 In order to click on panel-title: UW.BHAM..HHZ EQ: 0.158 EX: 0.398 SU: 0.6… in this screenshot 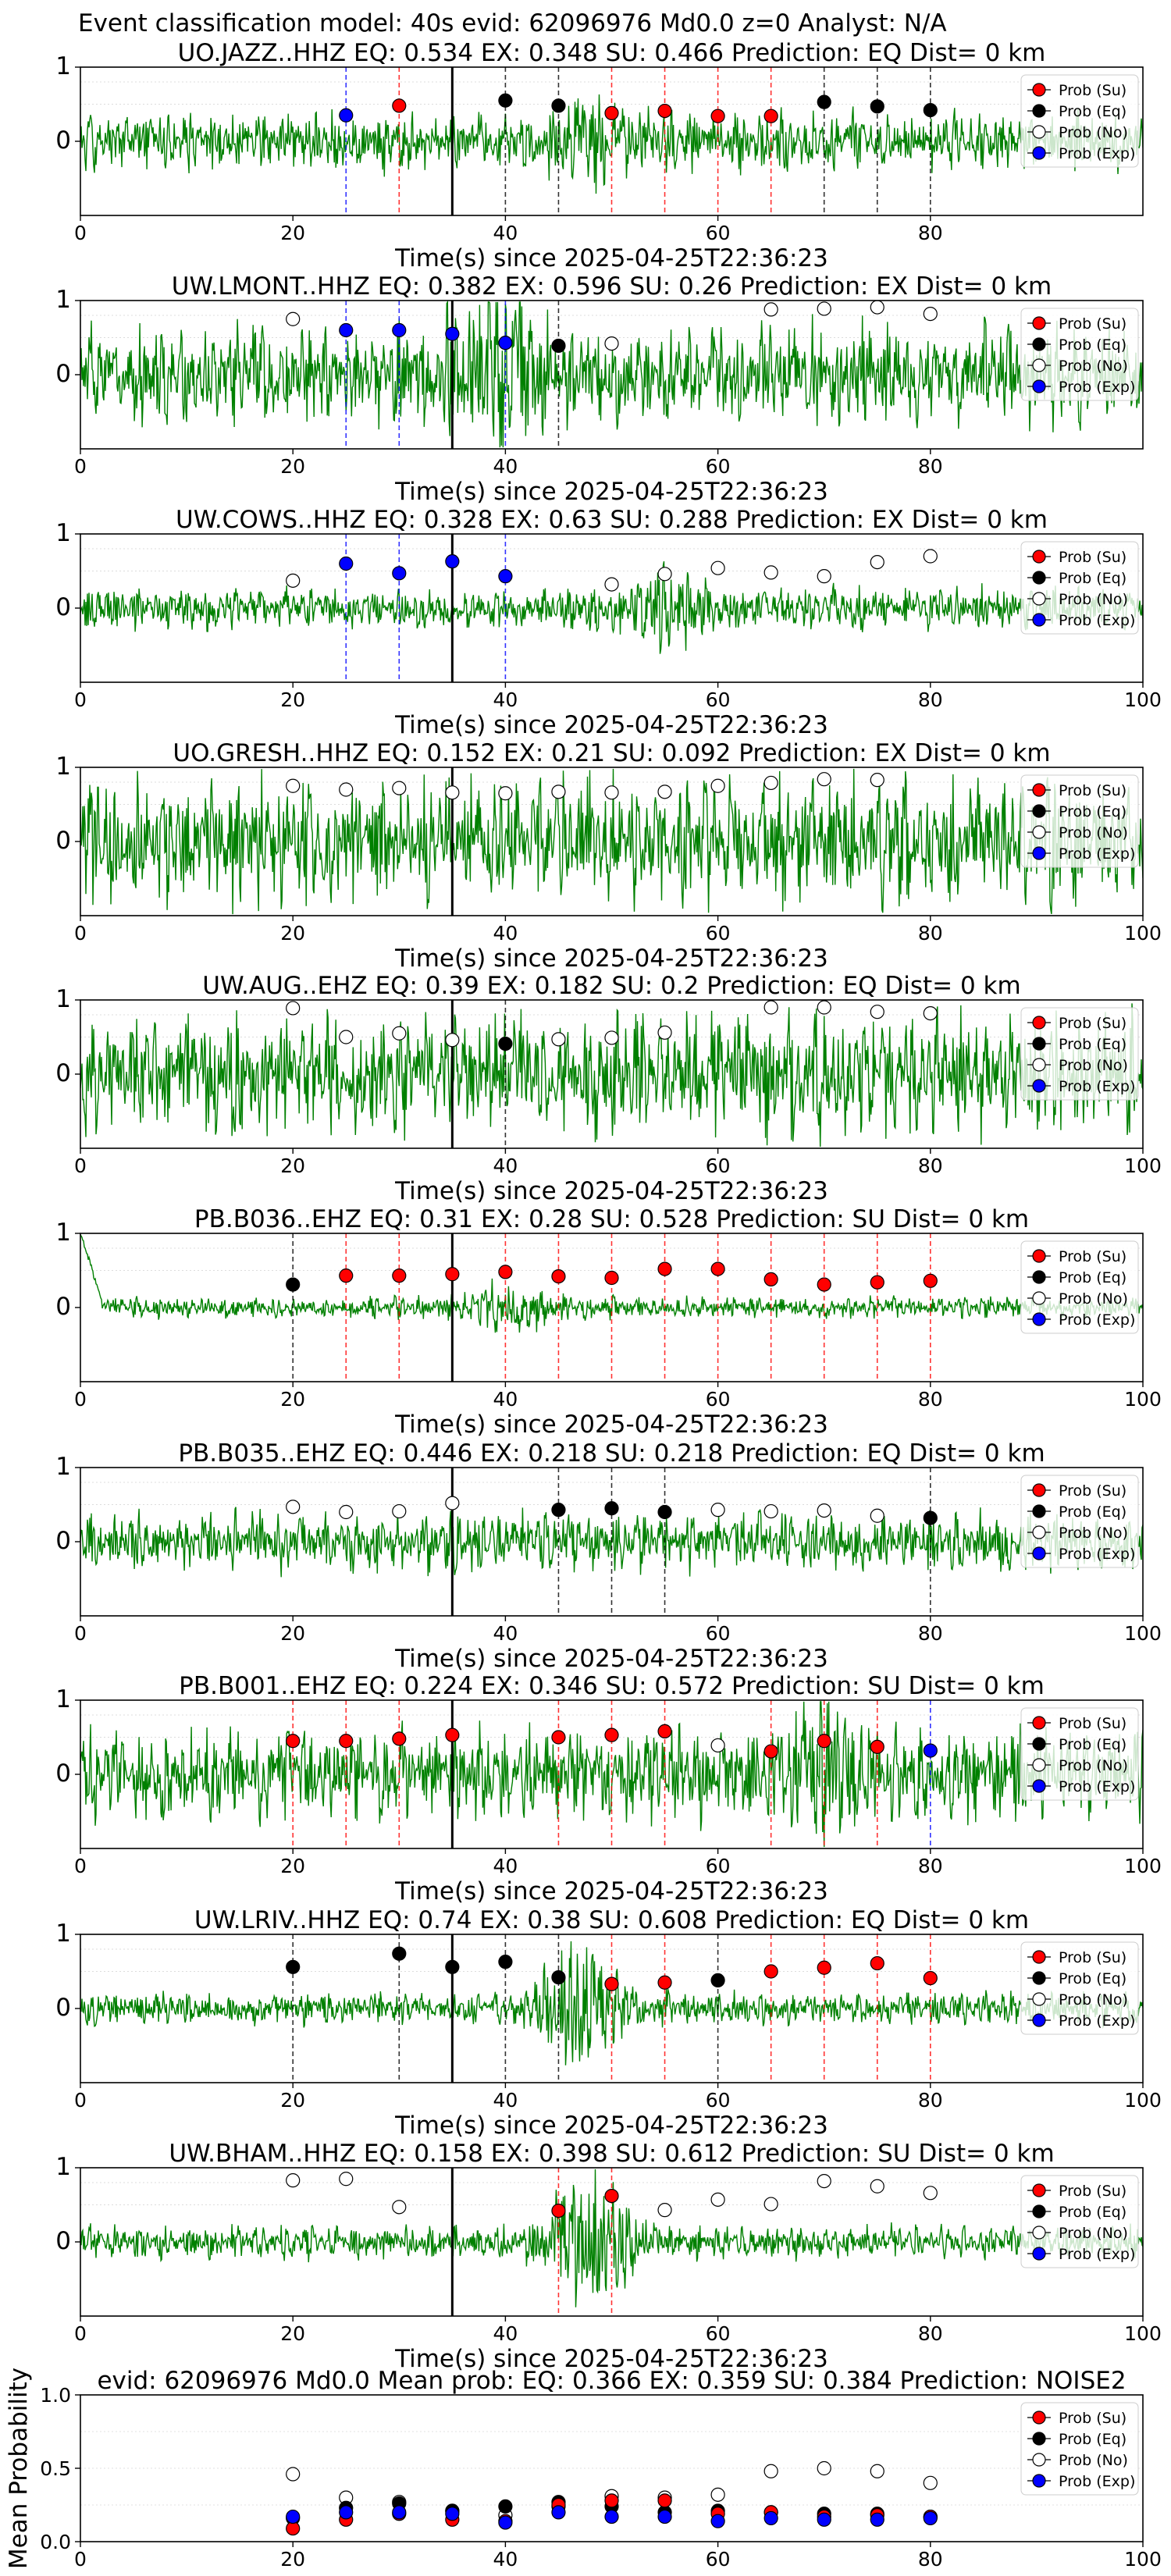, I will do `click(611, 2154)`.